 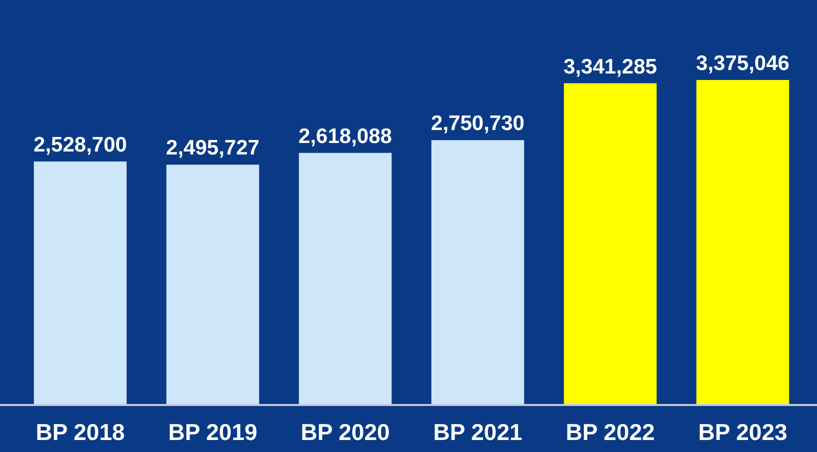 I want to click on data-label: 3,341,285, so click(x=611, y=66).